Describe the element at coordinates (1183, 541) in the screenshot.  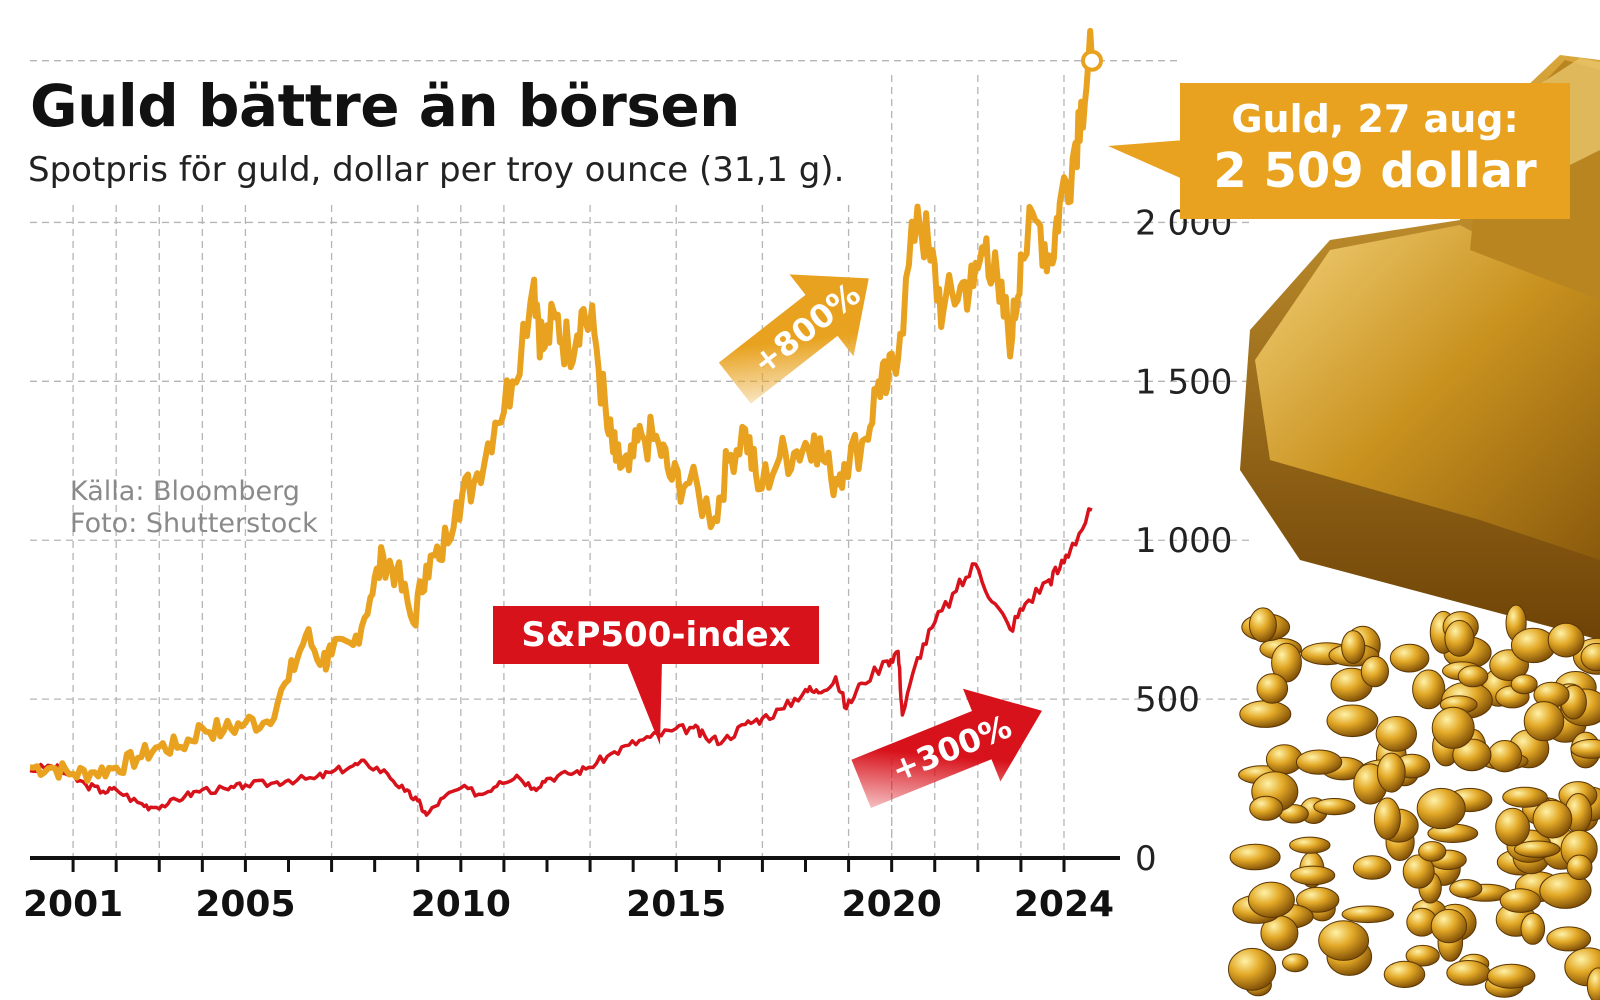
I see `y-tick-label: 1 000` at that location.